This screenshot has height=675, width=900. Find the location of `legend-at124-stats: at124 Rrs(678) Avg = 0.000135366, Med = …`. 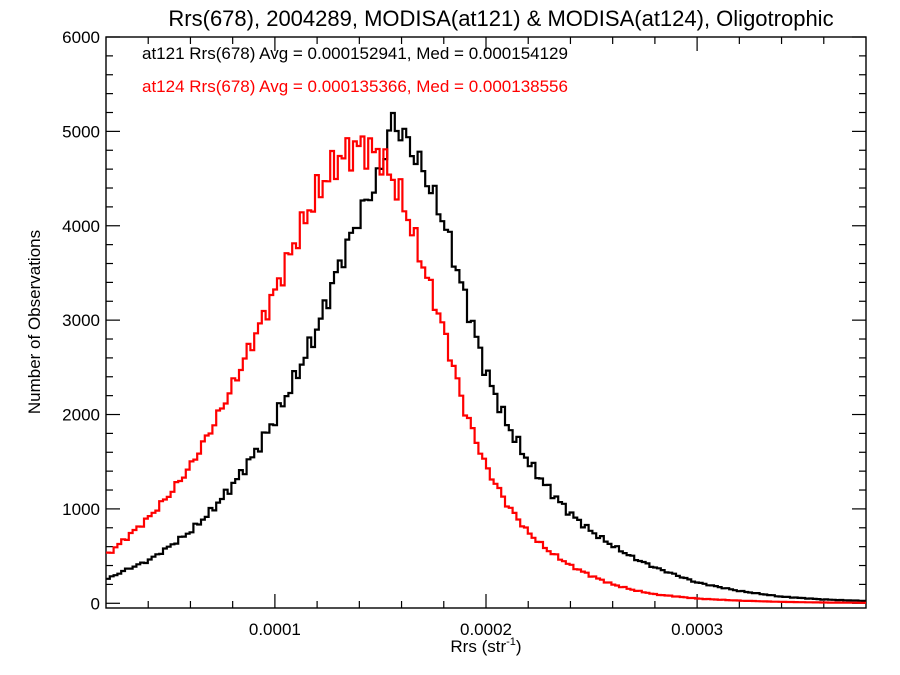

legend-at124-stats: at124 Rrs(678) Avg = 0.000135366, Med = … is located at coordinates (355, 86).